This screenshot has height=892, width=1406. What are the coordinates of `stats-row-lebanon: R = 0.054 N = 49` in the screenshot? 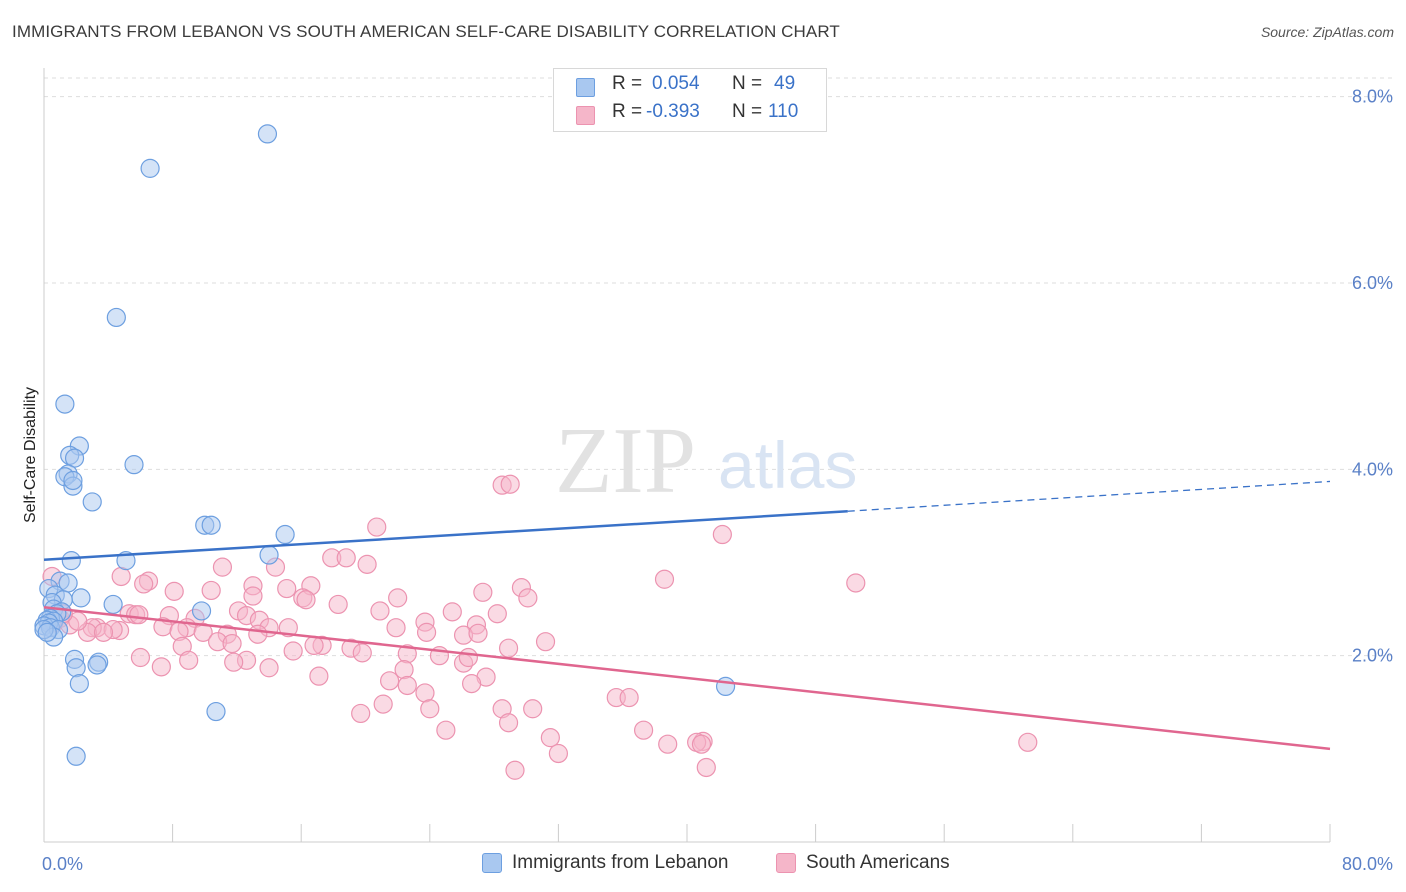 It's located at (690, 87).